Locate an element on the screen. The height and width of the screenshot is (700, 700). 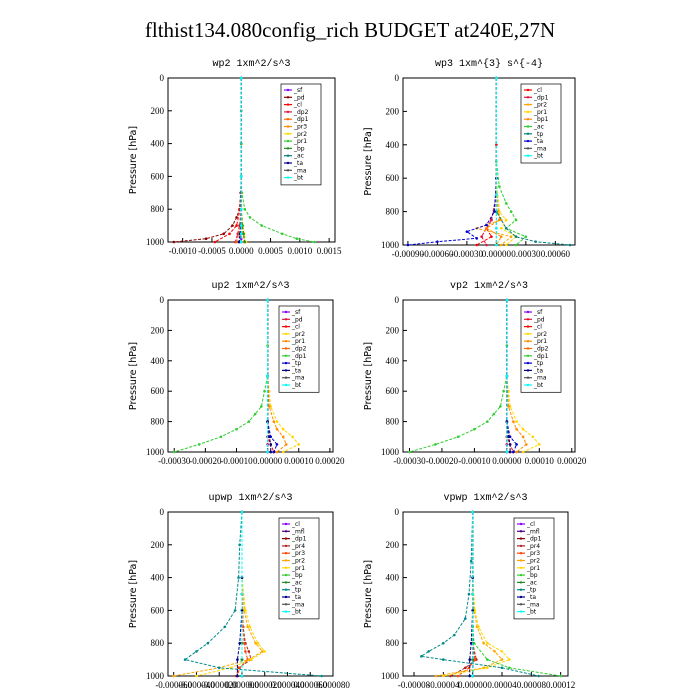
x-tick-label: 0.00012 is located at coordinates (560, 685).